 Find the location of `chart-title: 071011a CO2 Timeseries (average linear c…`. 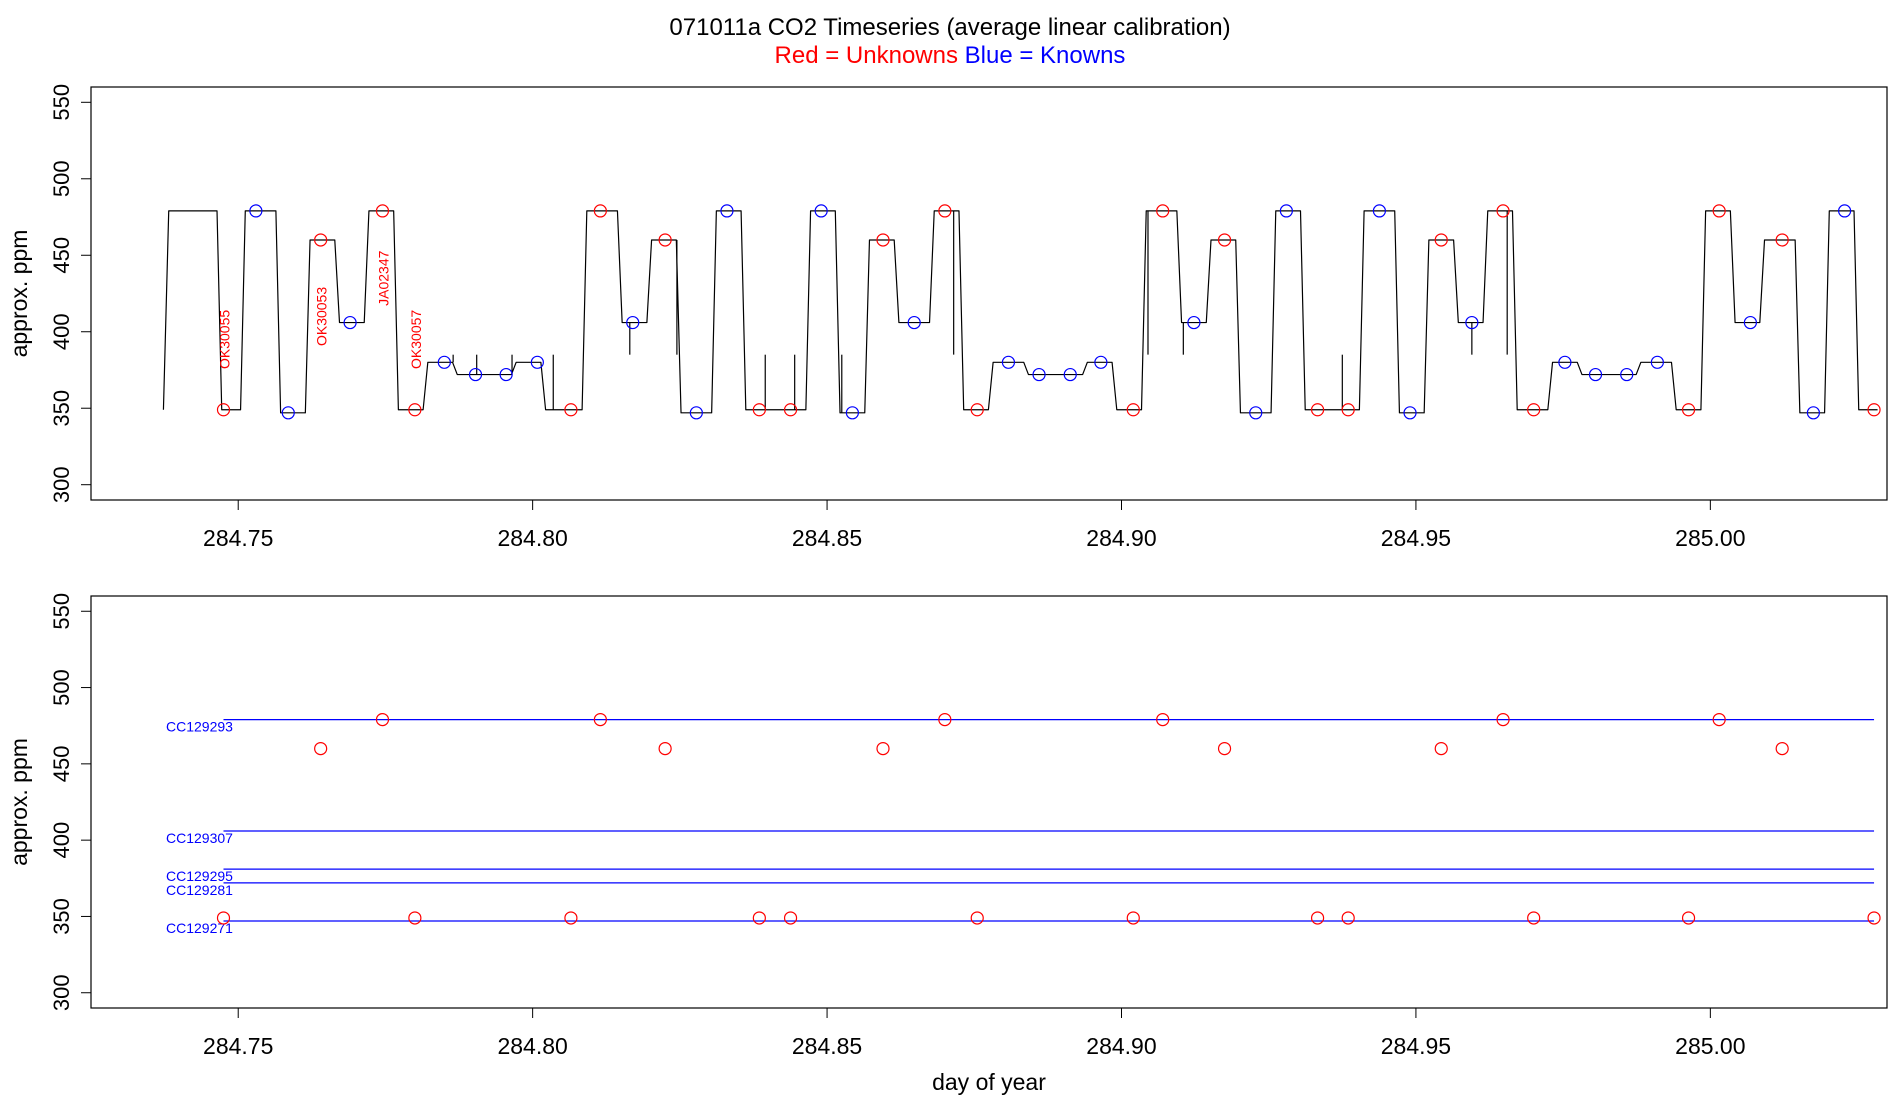

chart-title: 071011a CO2 Timeseries (average linear c… is located at coordinates (950, 27).